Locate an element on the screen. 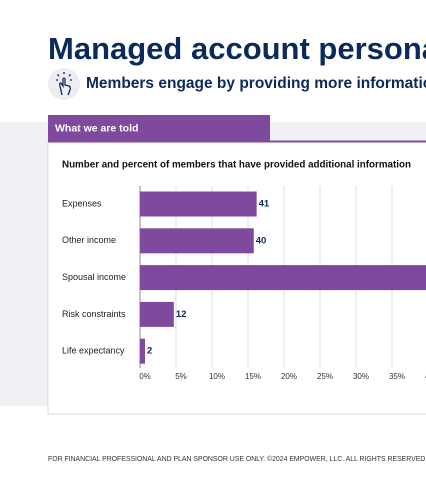 Image resolution: width=426 pixels, height=480 pixels. x-tick-label: 15% is located at coordinates (253, 376).